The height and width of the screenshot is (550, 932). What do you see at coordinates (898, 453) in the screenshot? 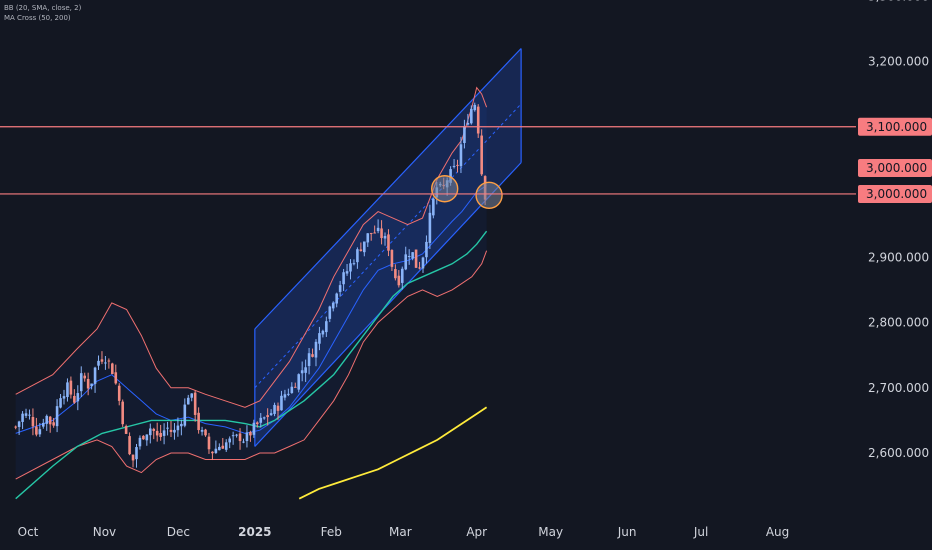
I see `y-tick-label: 2,600.000` at bounding box center [898, 453].